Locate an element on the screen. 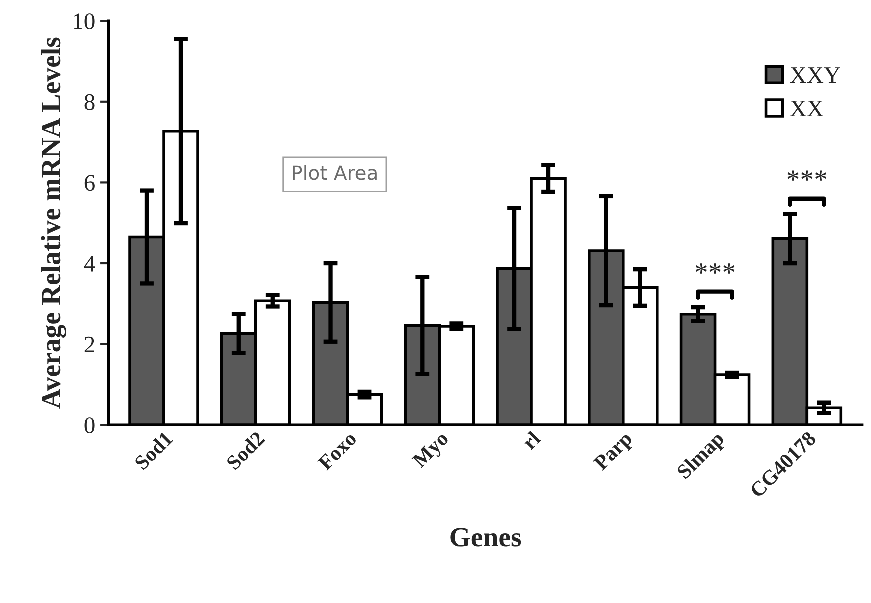 The width and height of the screenshot is (871, 603). y-axis-title: Average Relative mRNA Levels is located at coordinates (54, 223).